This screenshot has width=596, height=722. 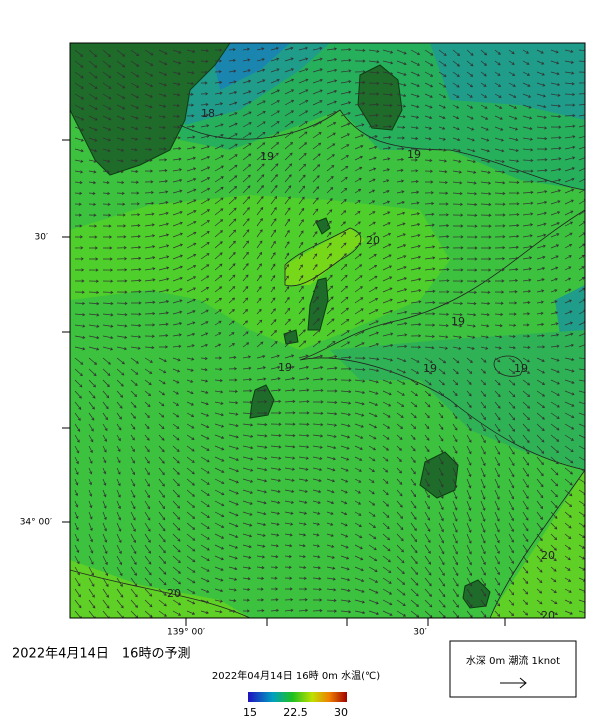 I want to click on colorbar, so click(x=297, y=697).